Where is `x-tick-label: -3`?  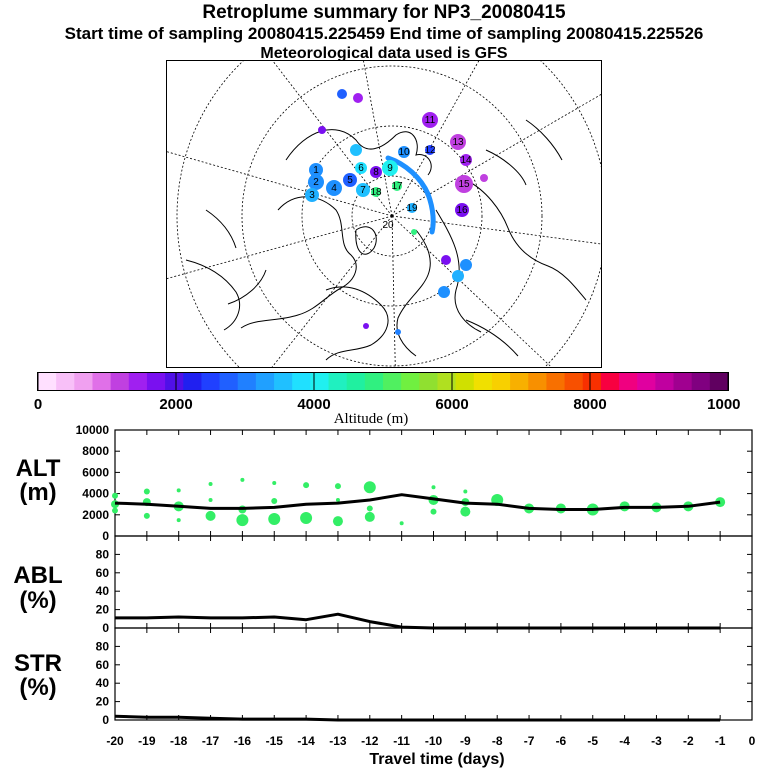
x-tick-label: -3 is located at coordinates (656, 741).